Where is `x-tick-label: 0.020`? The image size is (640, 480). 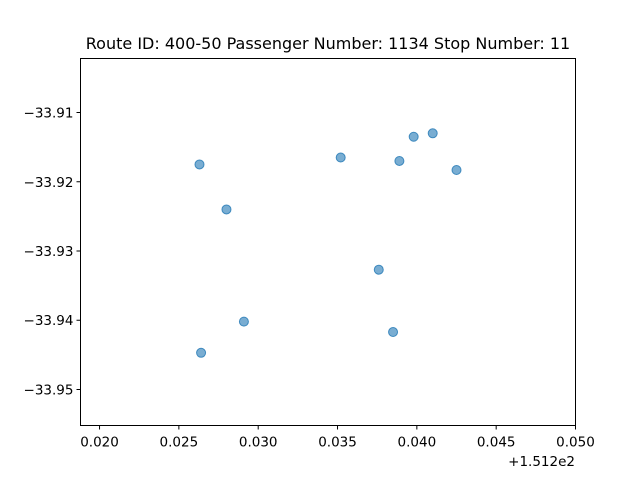
x-tick-label: 0.020 is located at coordinates (99, 443).